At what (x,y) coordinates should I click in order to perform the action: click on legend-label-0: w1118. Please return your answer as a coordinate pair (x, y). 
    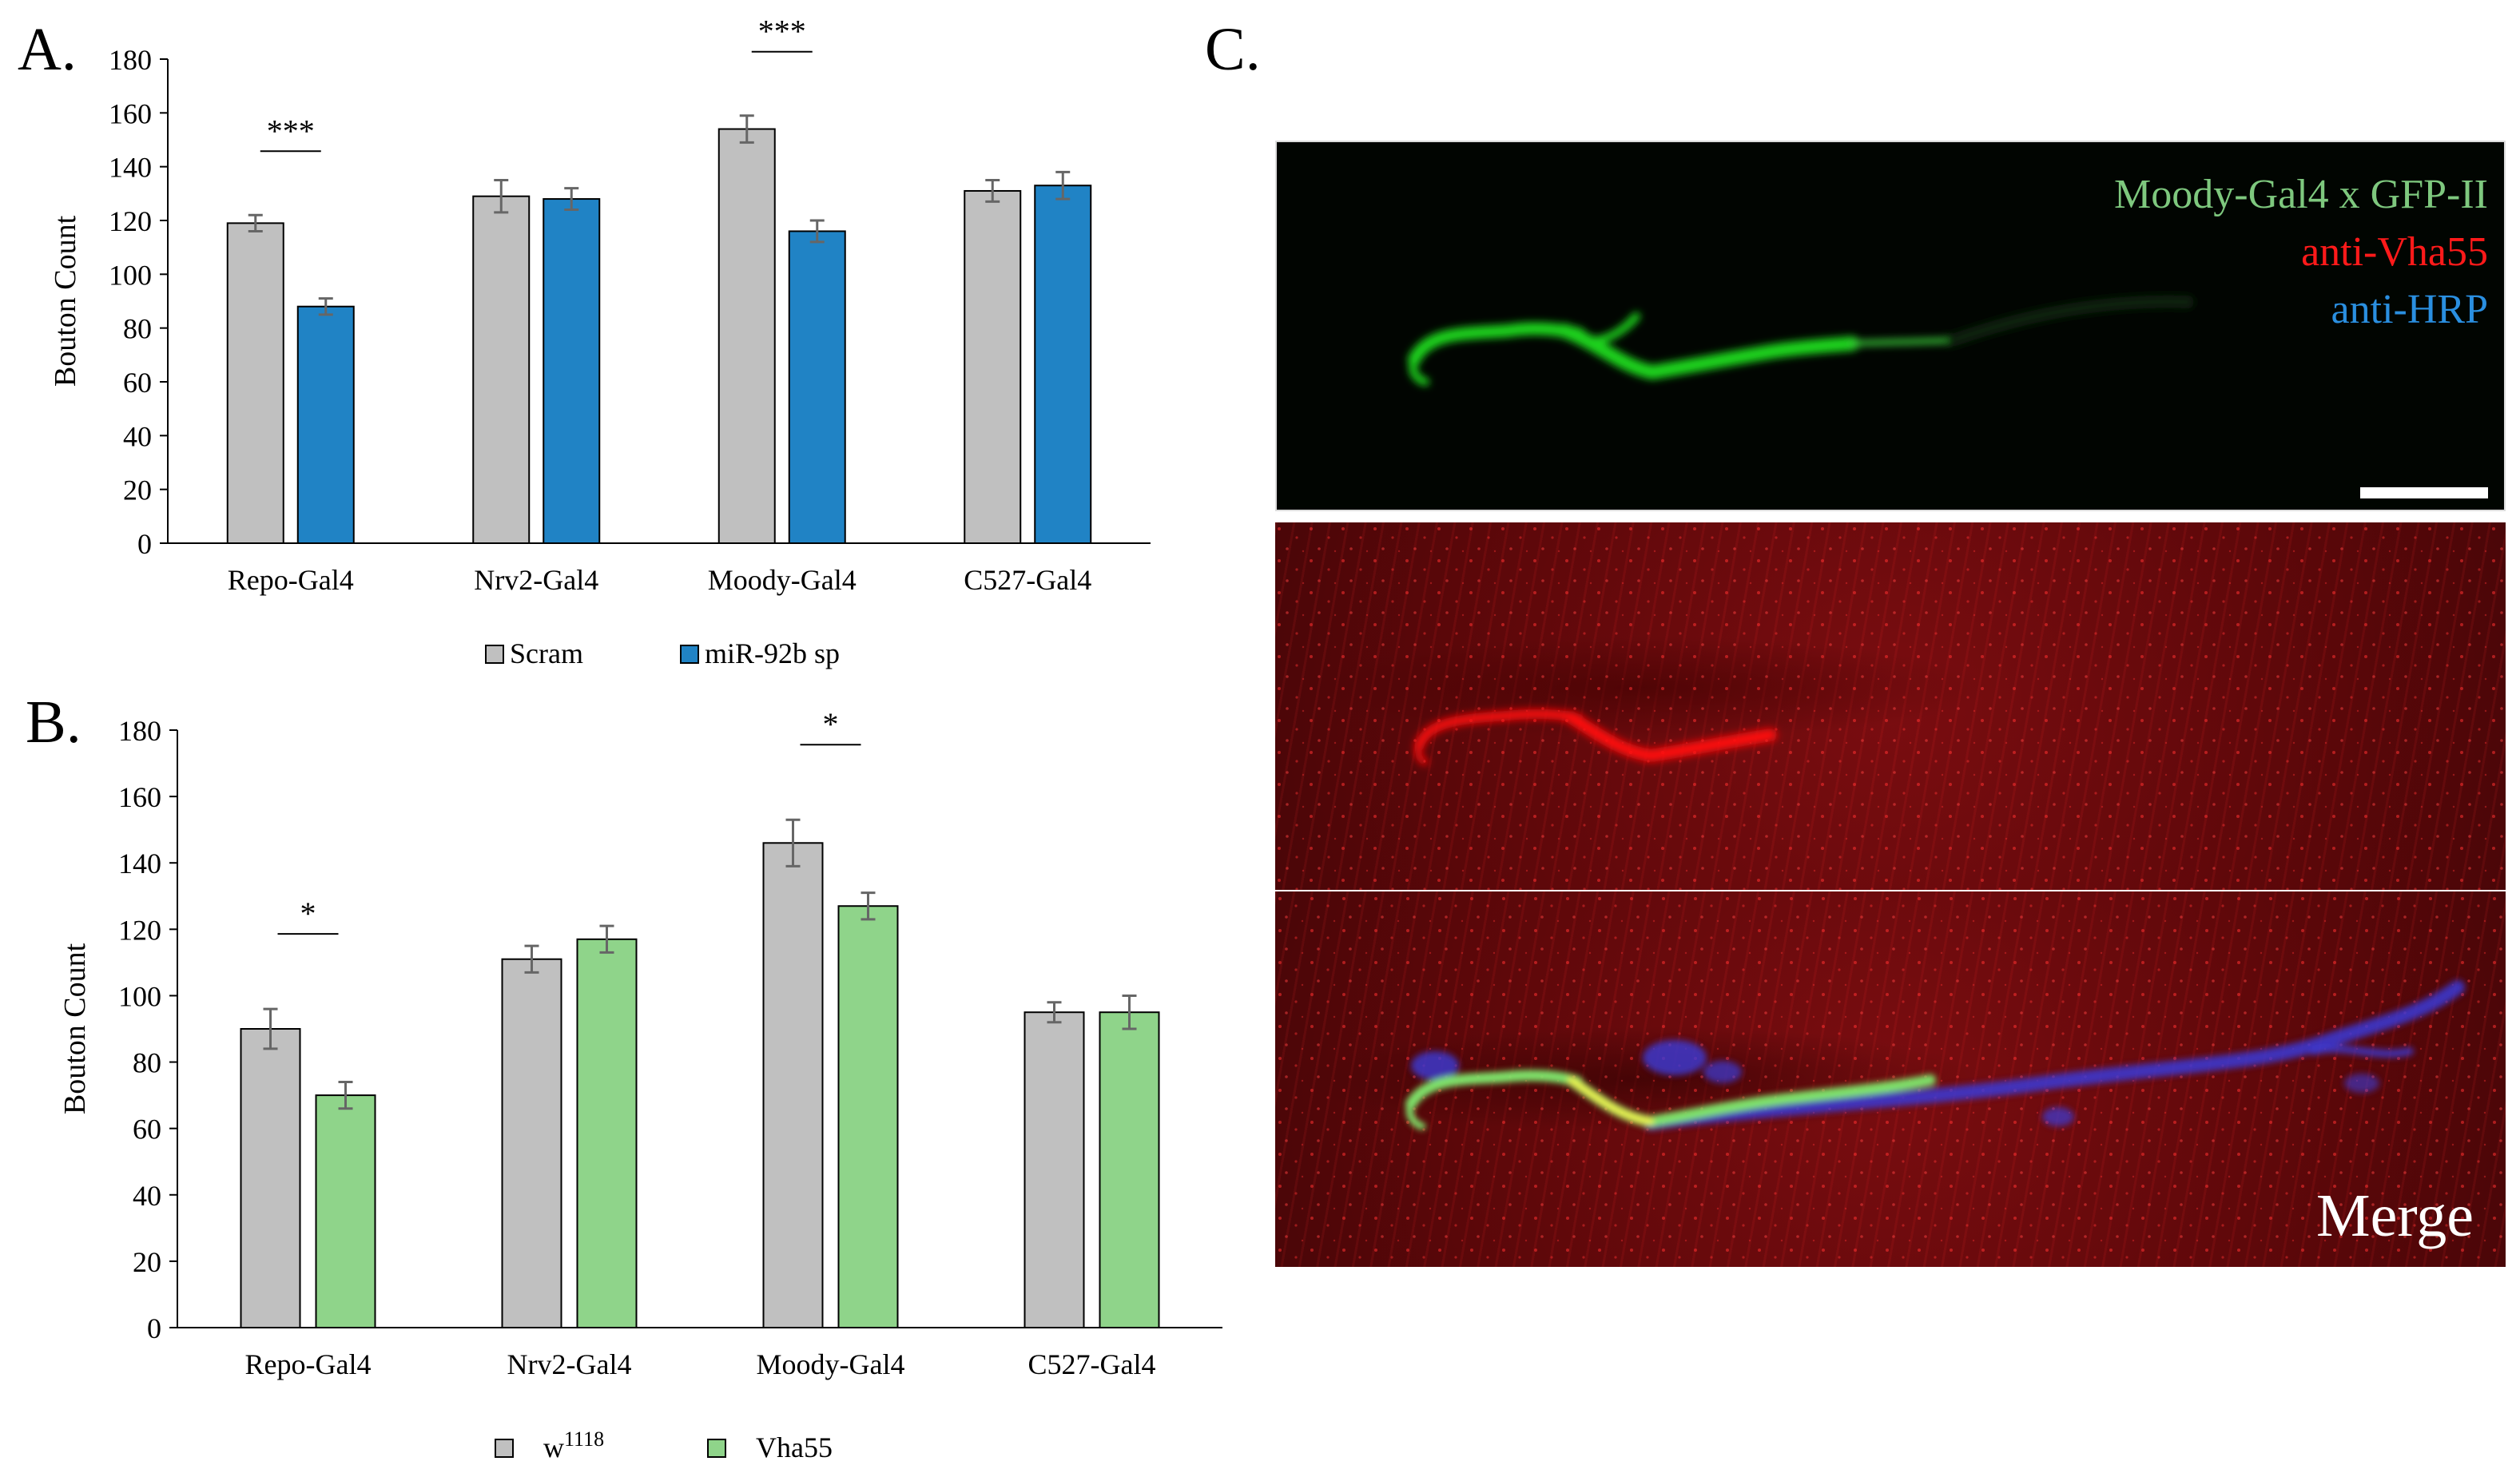
    Looking at the image, I should click on (573, 1445).